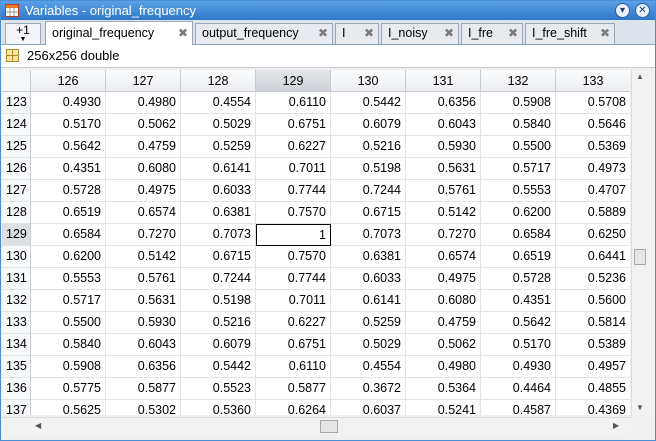  Describe the element at coordinates (218, 125) in the screenshot. I see `table-cell: 0.5029` at that location.